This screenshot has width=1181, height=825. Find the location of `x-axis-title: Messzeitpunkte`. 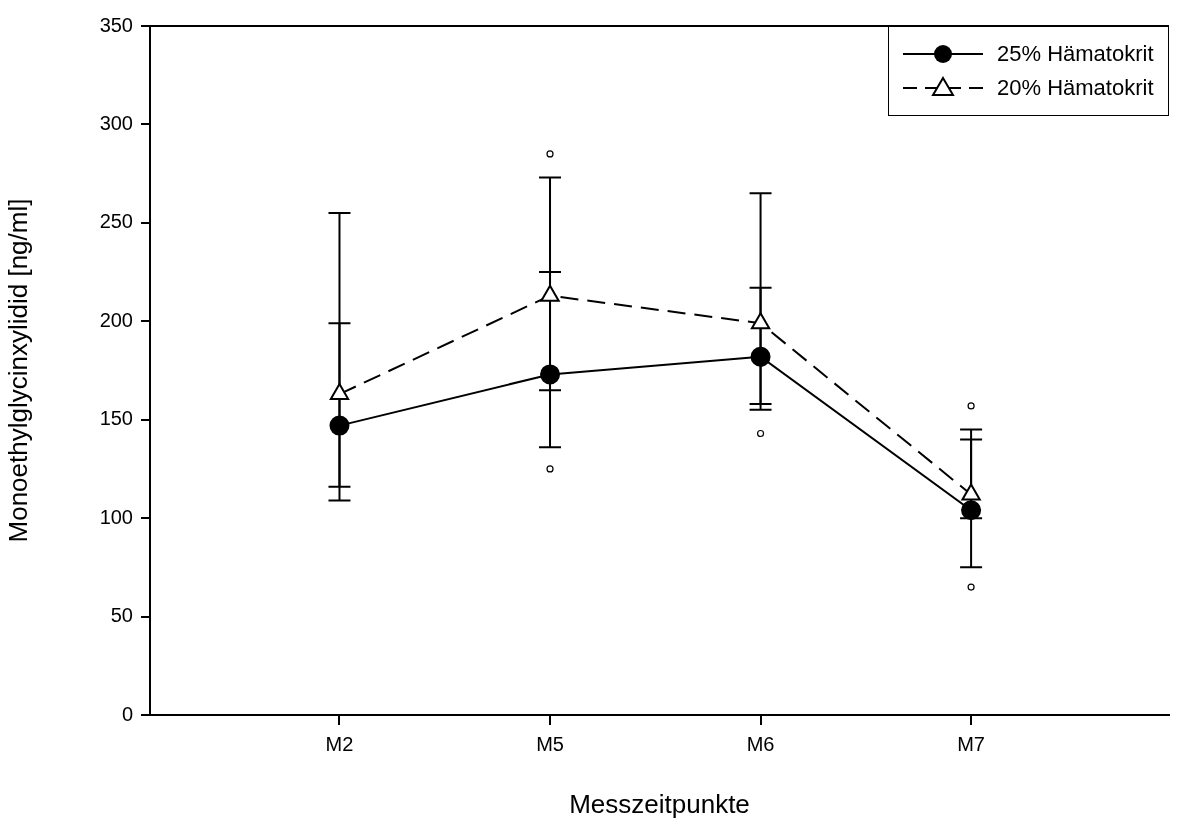

x-axis-title: Messzeitpunkte is located at coordinates (659, 803).